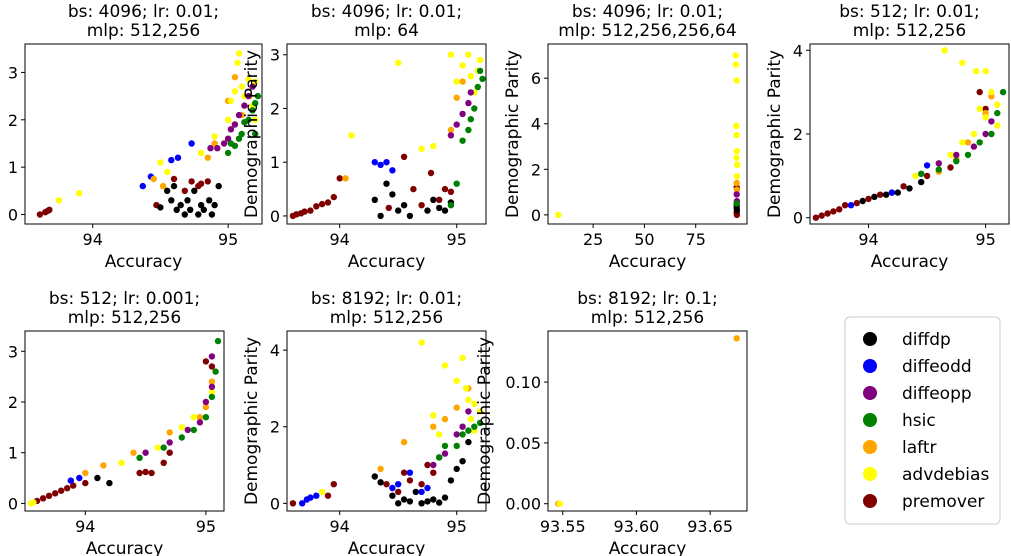 This screenshot has height=556, width=1011. Describe the element at coordinates (985, 239) in the screenshot. I see `x-tick-label: 95` at that location.